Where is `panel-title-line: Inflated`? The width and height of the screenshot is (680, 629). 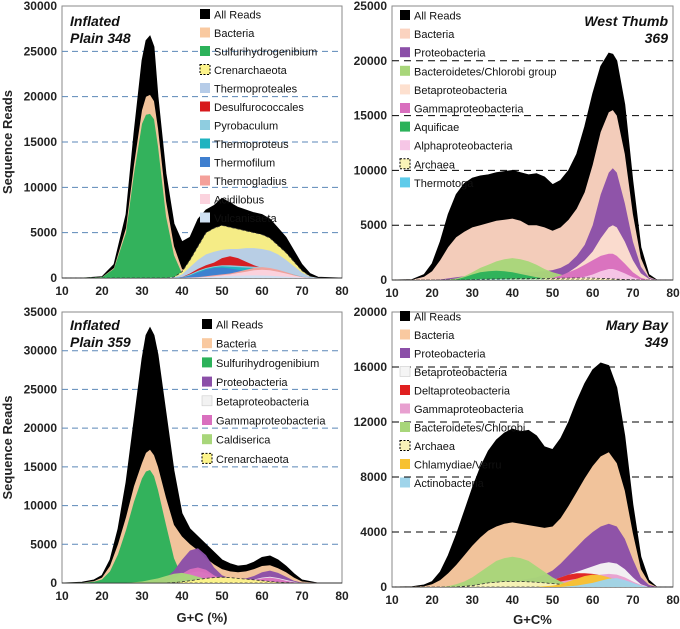
panel-title-line: Inflated is located at coordinates (95, 21).